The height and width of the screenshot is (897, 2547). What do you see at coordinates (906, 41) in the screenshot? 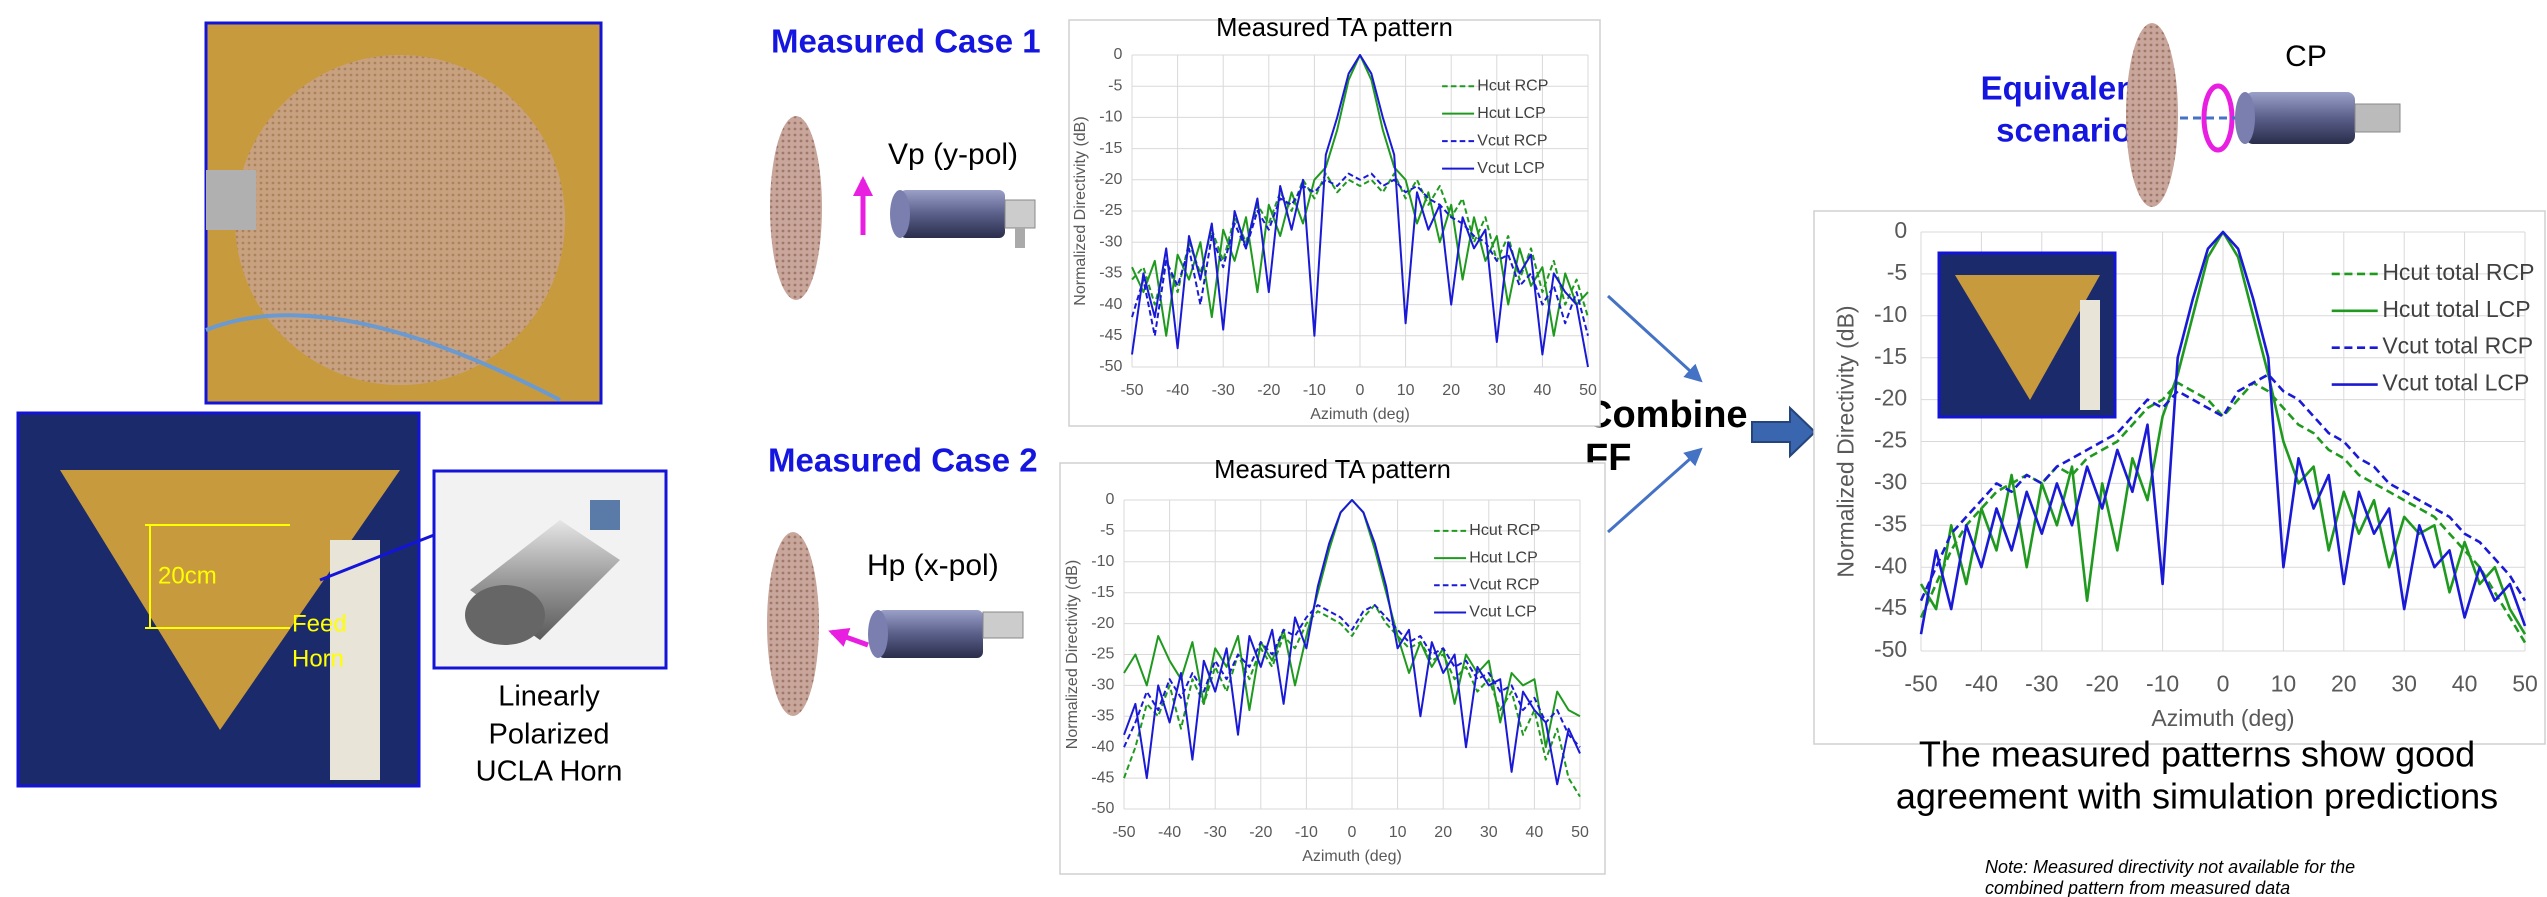
I see `case-title: Measured Case 1` at bounding box center [906, 41].